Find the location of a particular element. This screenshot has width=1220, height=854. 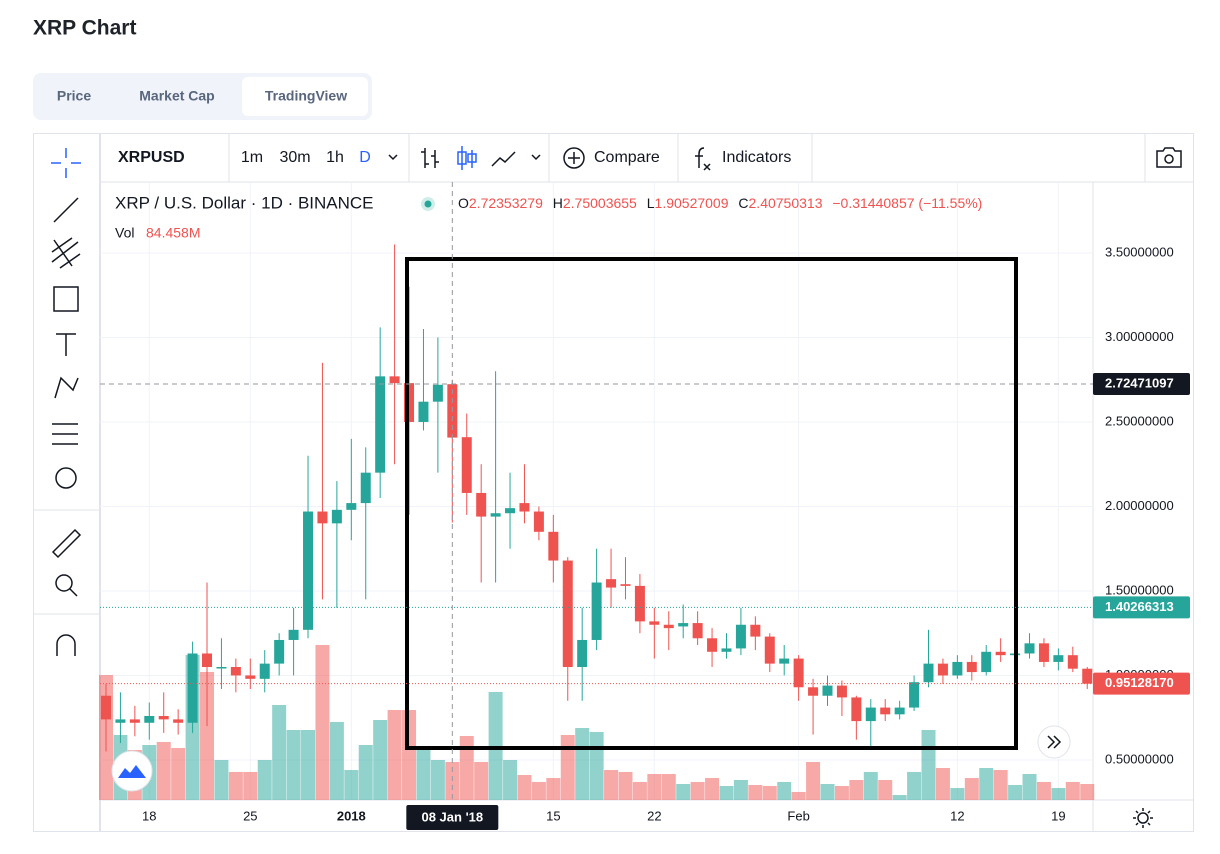

interval: 30m is located at coordinates (294, 157).